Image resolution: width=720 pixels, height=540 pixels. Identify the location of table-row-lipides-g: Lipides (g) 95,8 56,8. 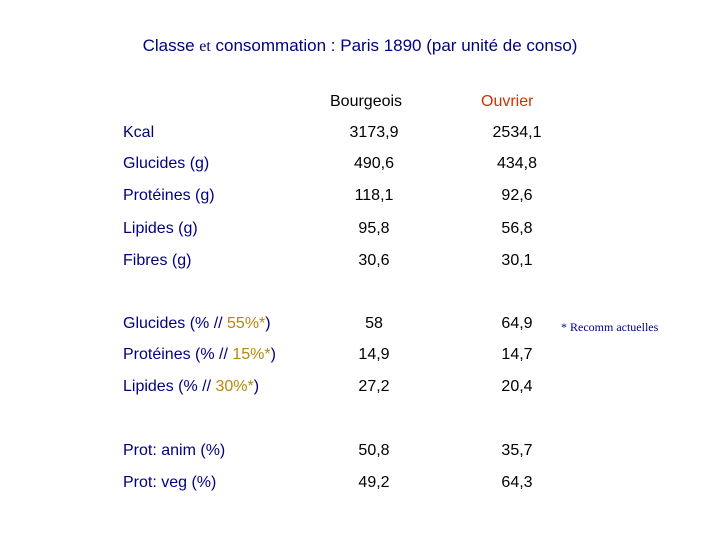
(360, 232).